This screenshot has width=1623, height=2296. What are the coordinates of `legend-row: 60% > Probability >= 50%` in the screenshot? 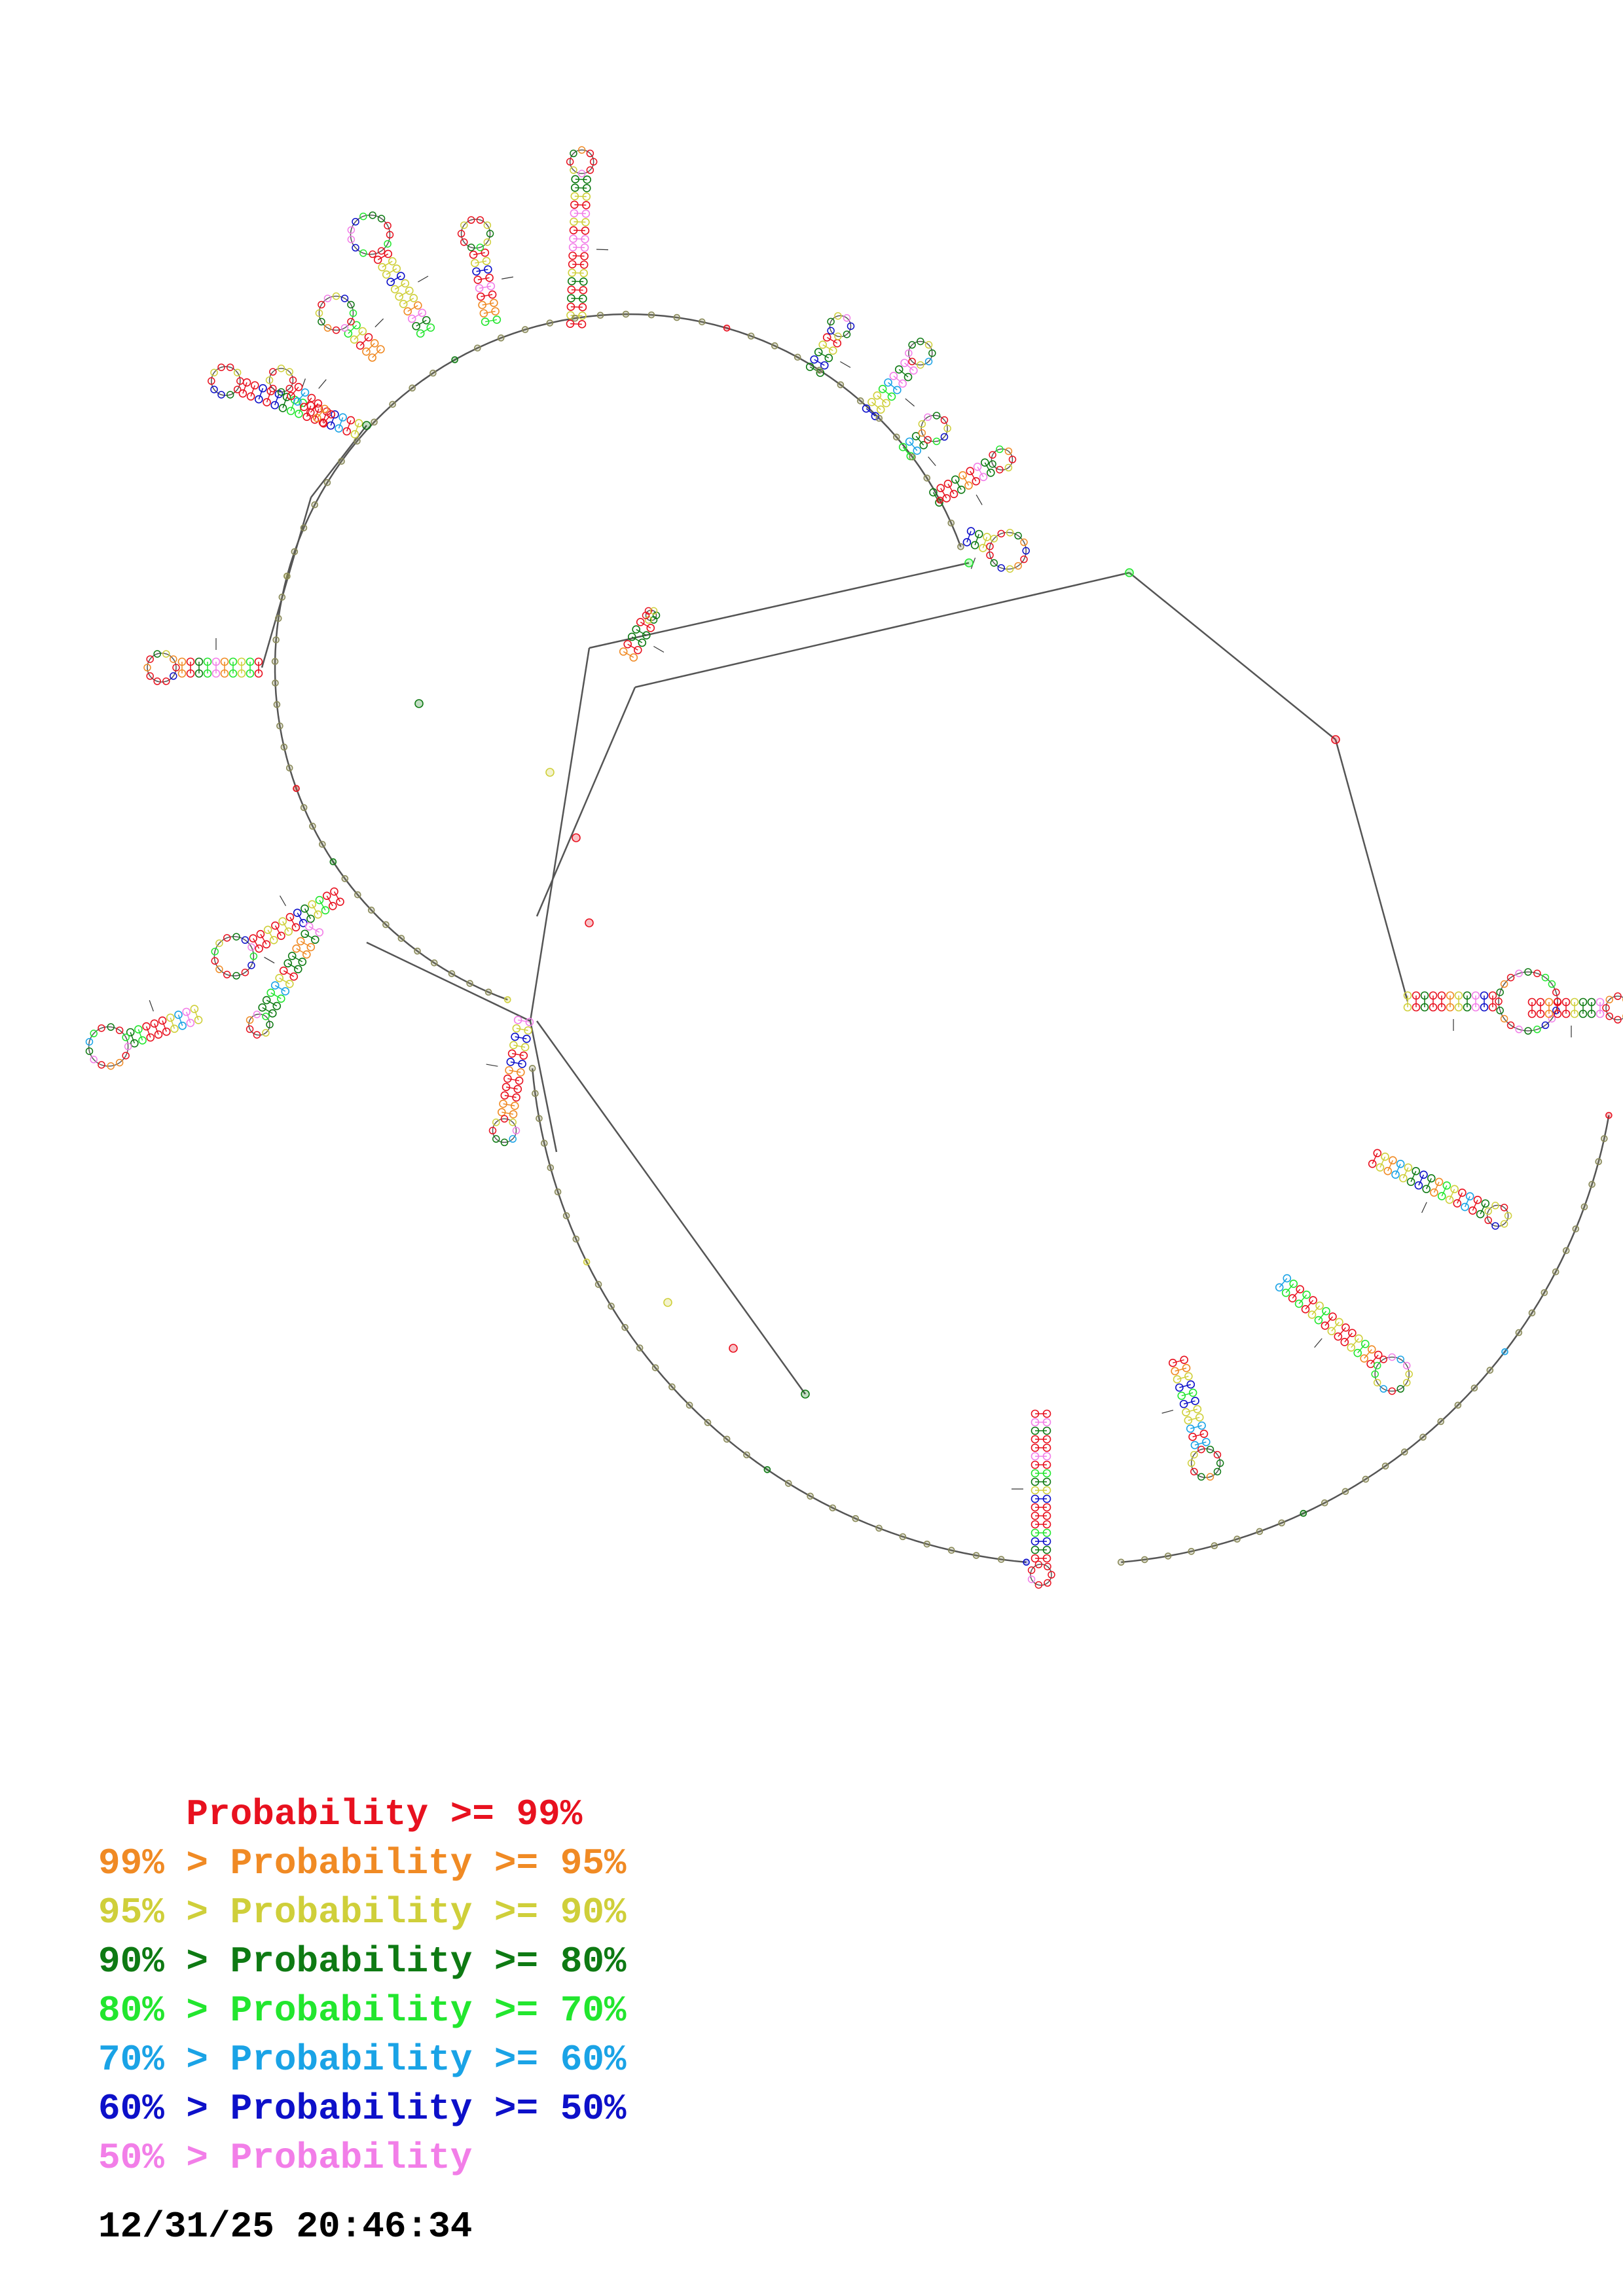 It's located at (362, 2109).